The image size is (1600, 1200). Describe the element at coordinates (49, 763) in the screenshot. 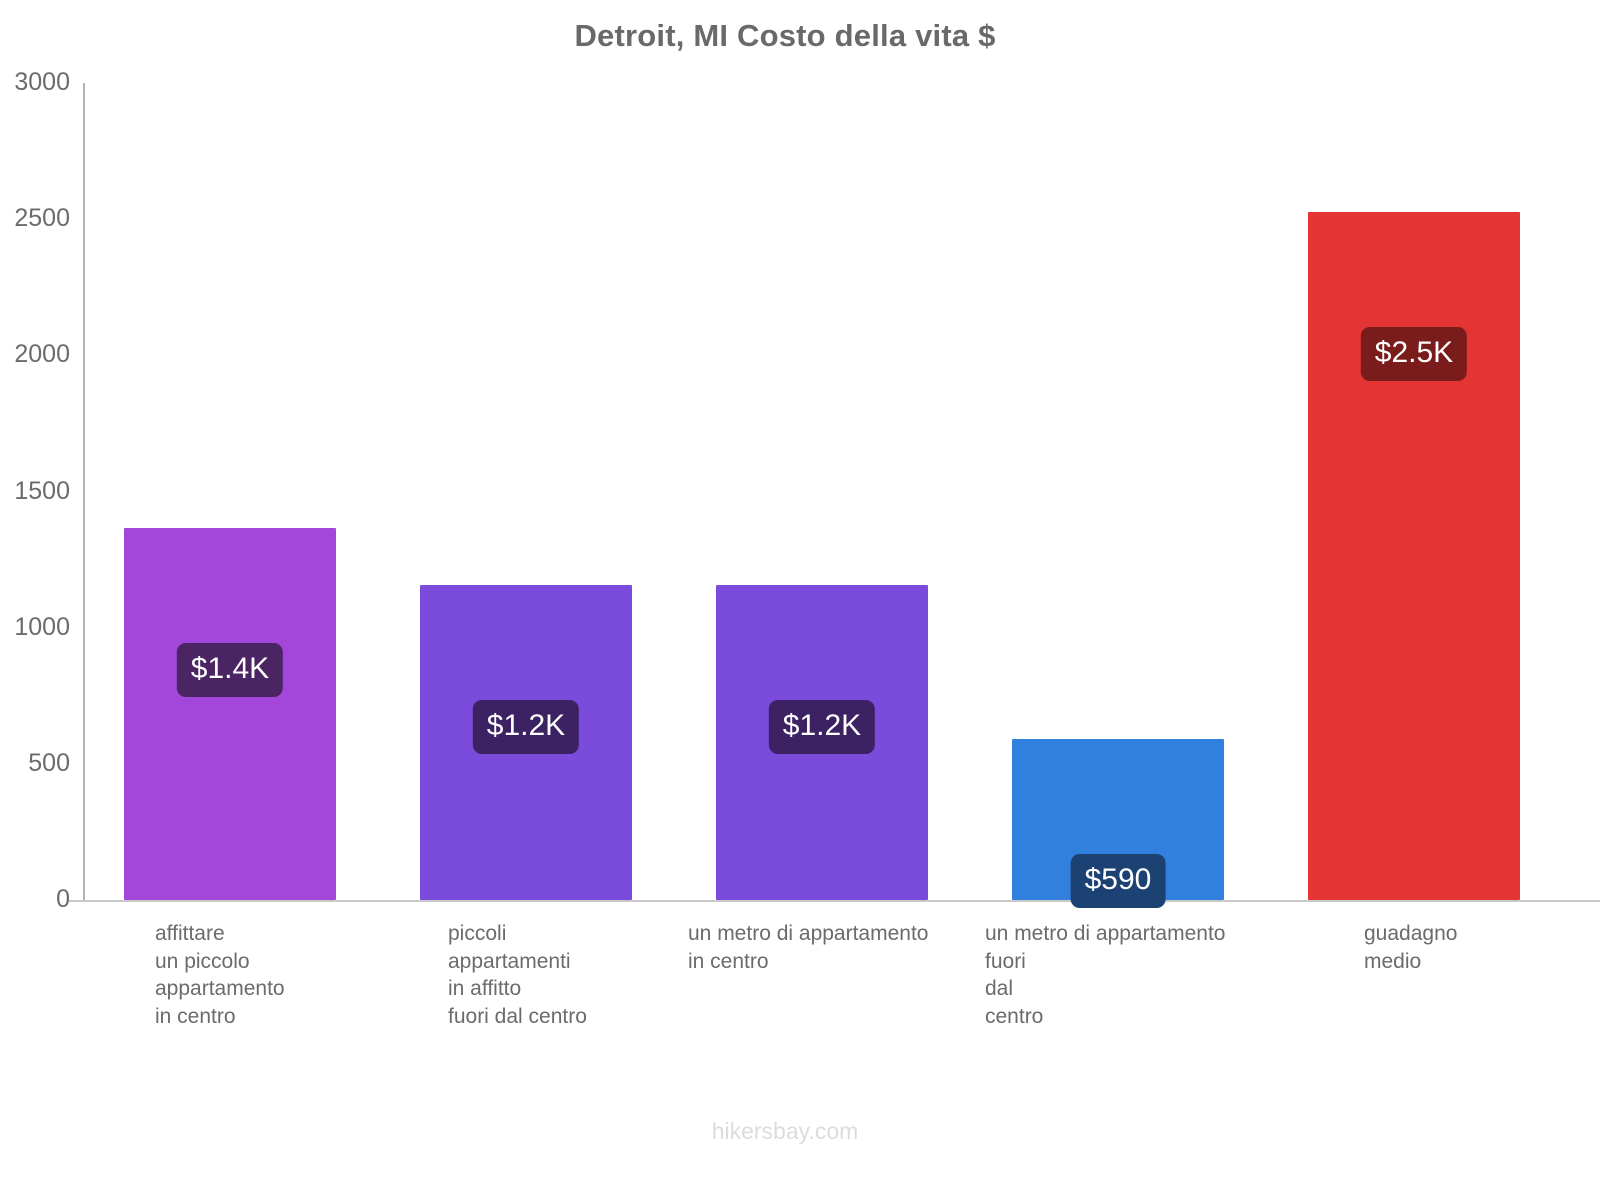

I see `y-tick-label: 500` at that location.